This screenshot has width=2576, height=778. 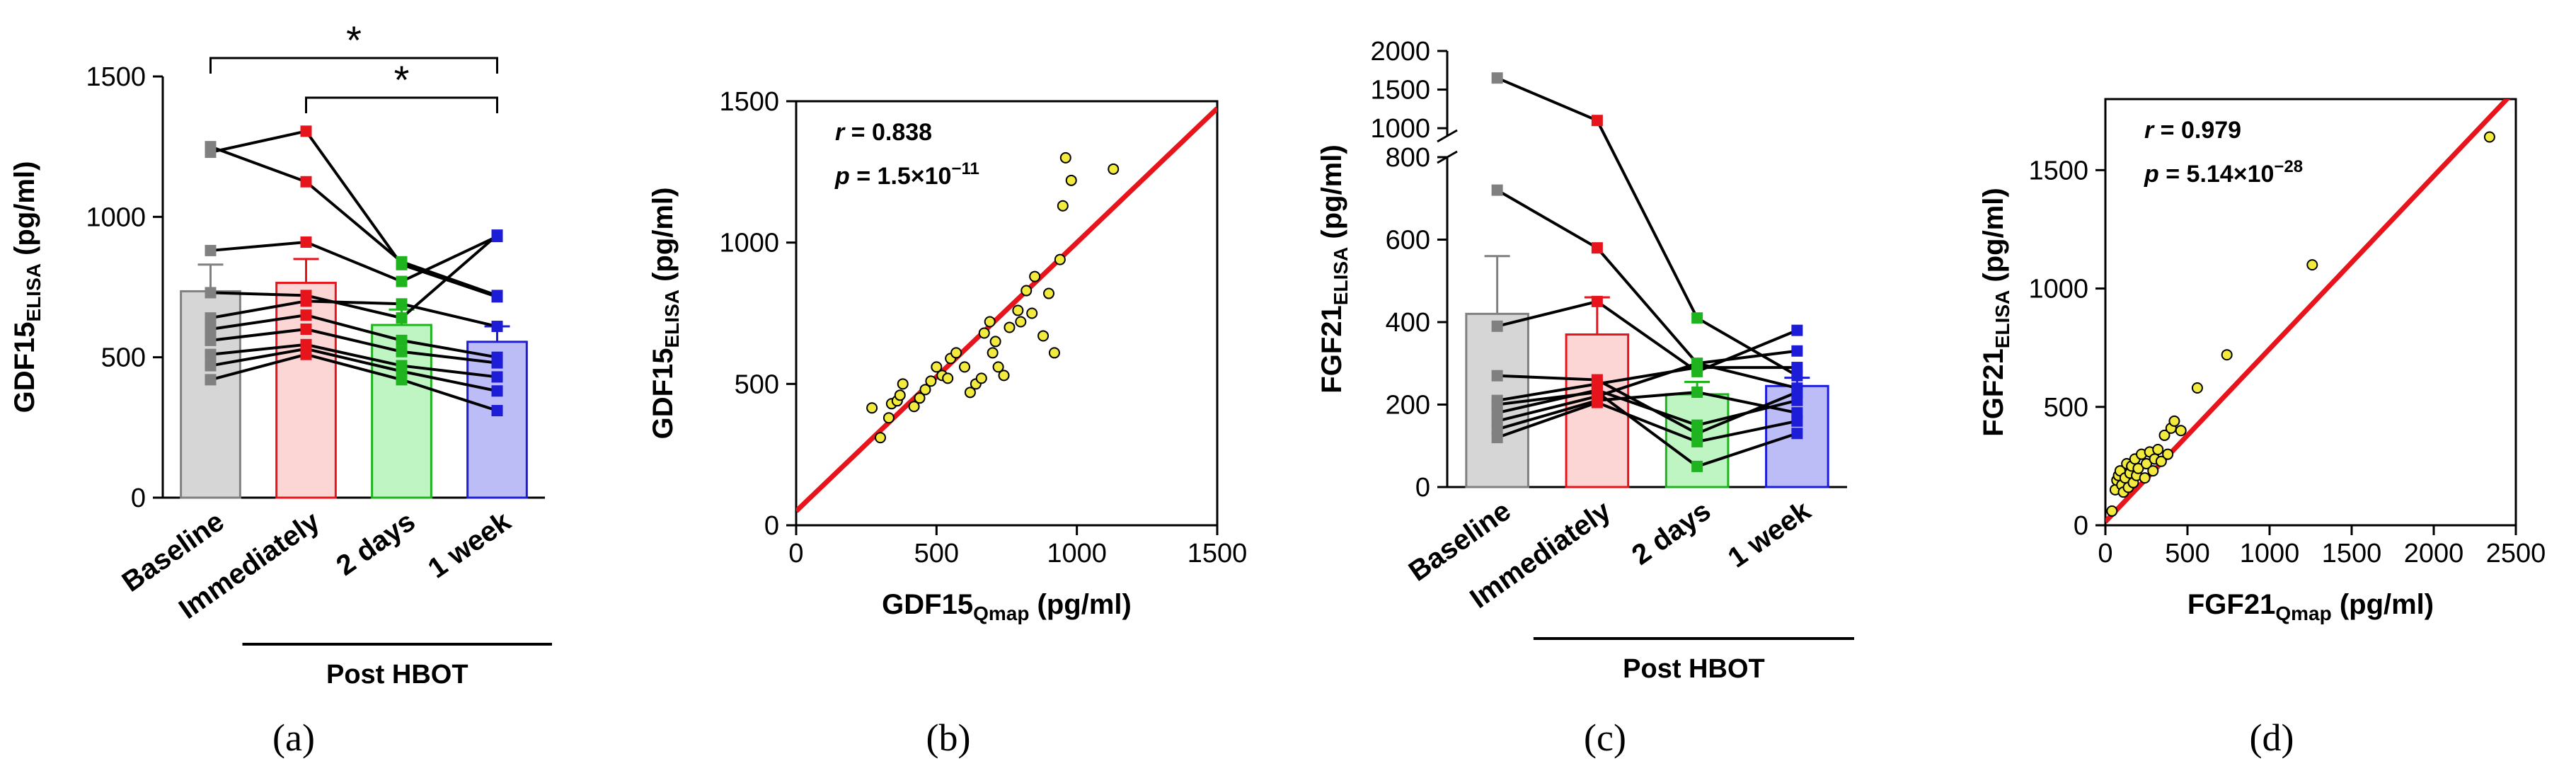 What do you see at coordinates (1605, 738) in the screenshot?
I see `panel-label-c: (c)` at bounding box center [1605, 738].